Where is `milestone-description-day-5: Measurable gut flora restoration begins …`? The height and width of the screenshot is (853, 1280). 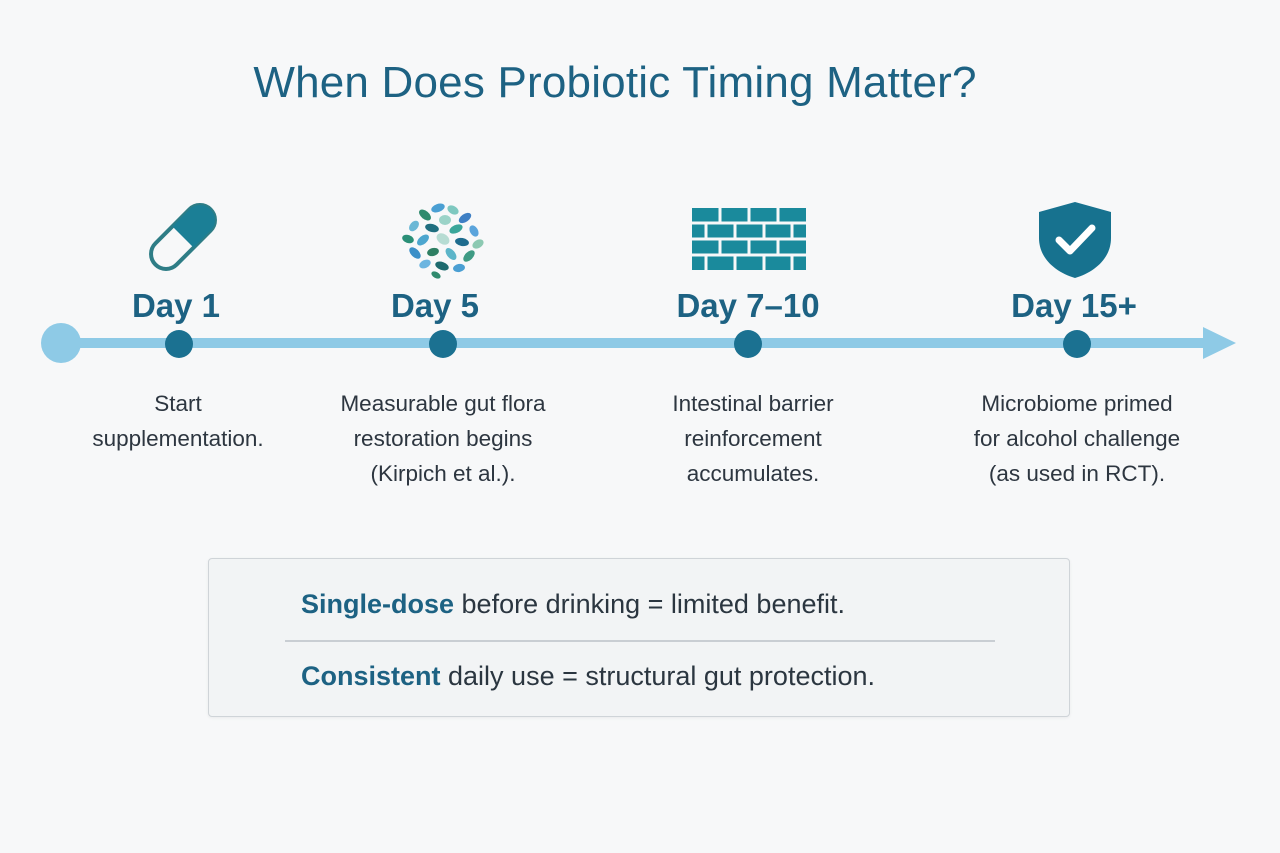
milestone-description-day-5: Measurable gut flora restoration begins … is located at coordinates (443, 438).